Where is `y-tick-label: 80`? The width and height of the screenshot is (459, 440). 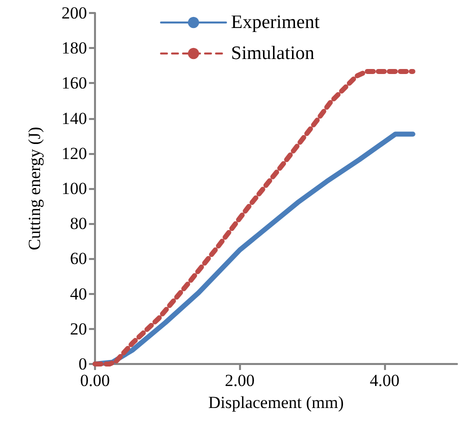
y-tick-label: 80 is located at coordinates (78, 224).